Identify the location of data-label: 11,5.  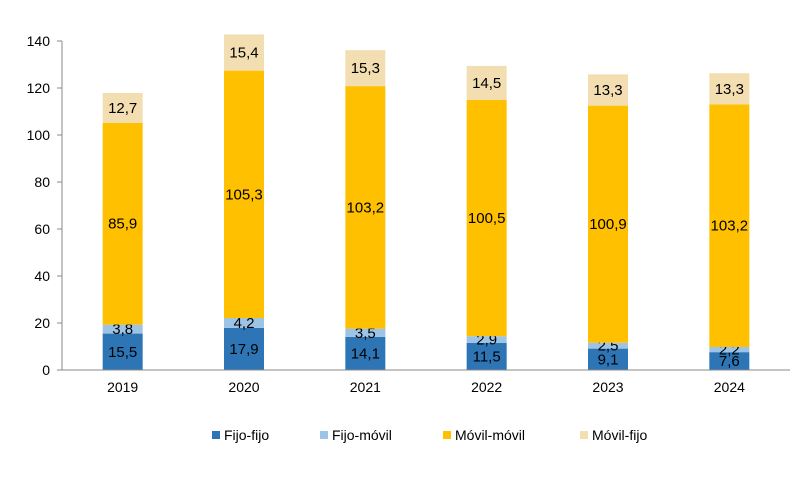
(487, 356).